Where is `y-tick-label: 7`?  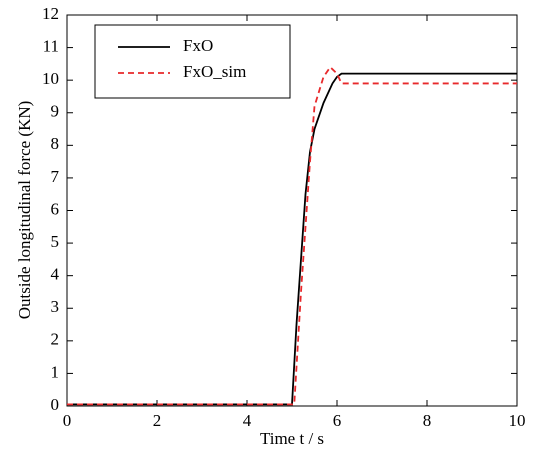 y-tick-label: 7 is located at coordinates (55, 176).